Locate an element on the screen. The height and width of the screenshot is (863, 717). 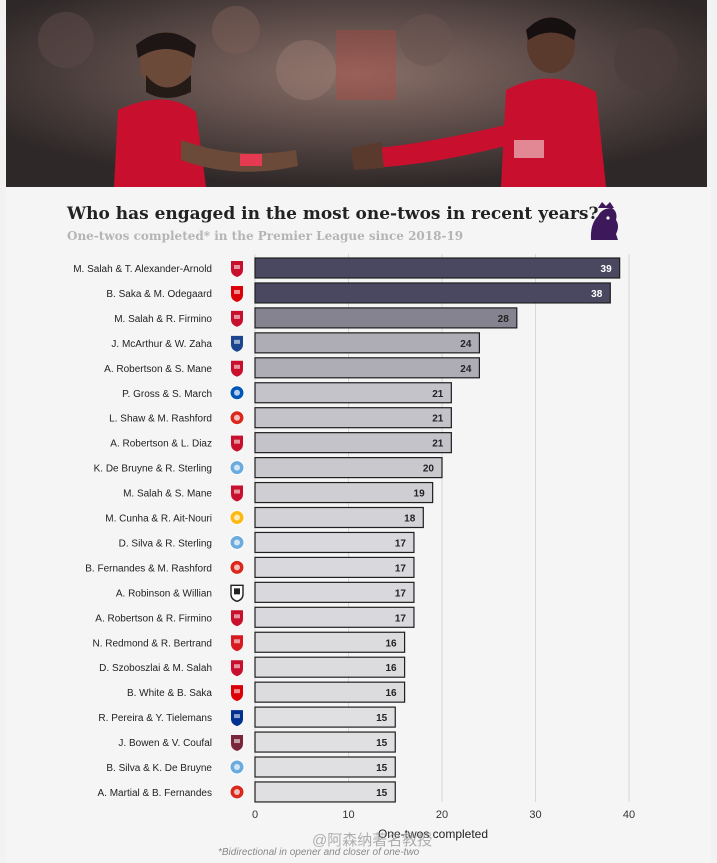
crystal-palace-badge-icon is located at coordinates (237, 343).